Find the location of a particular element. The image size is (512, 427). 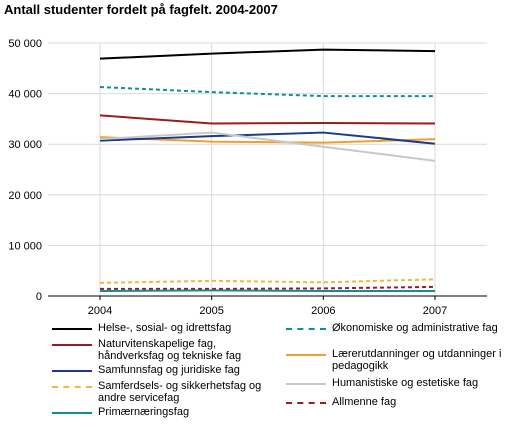

y-tick-label: 10 000 is located at coordinates (25, 246).